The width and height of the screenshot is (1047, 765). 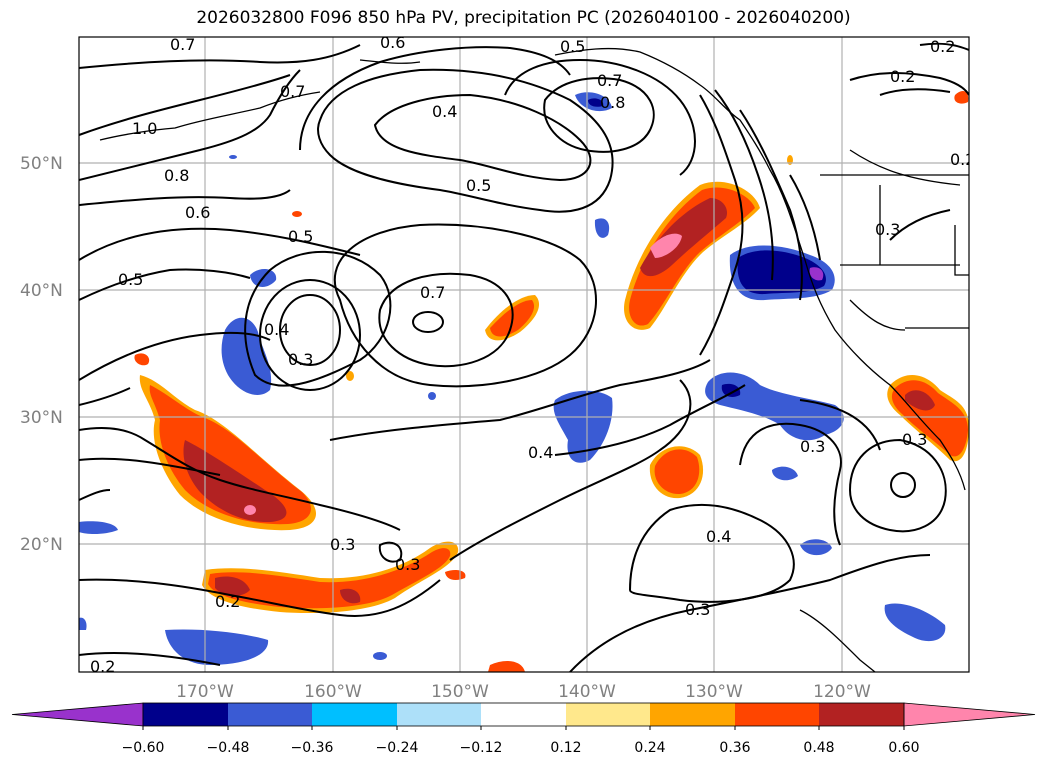 What do you see at coordinates (649, 748) in the screenshot?
I see `colorbar-tick: 0.24` at bounding box center [649, 748].